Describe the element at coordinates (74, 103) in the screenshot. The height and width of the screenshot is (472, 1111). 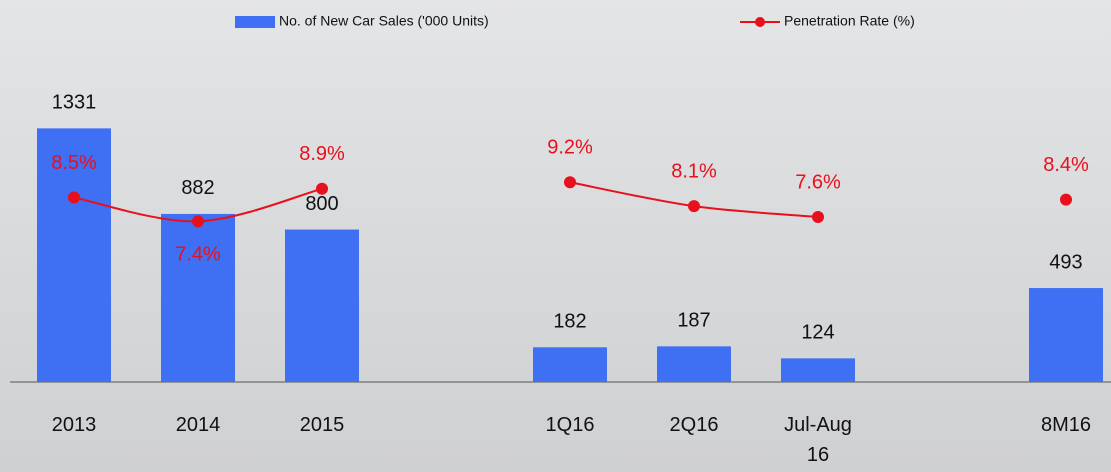
I see `bar-value-label: 1331` at that location.